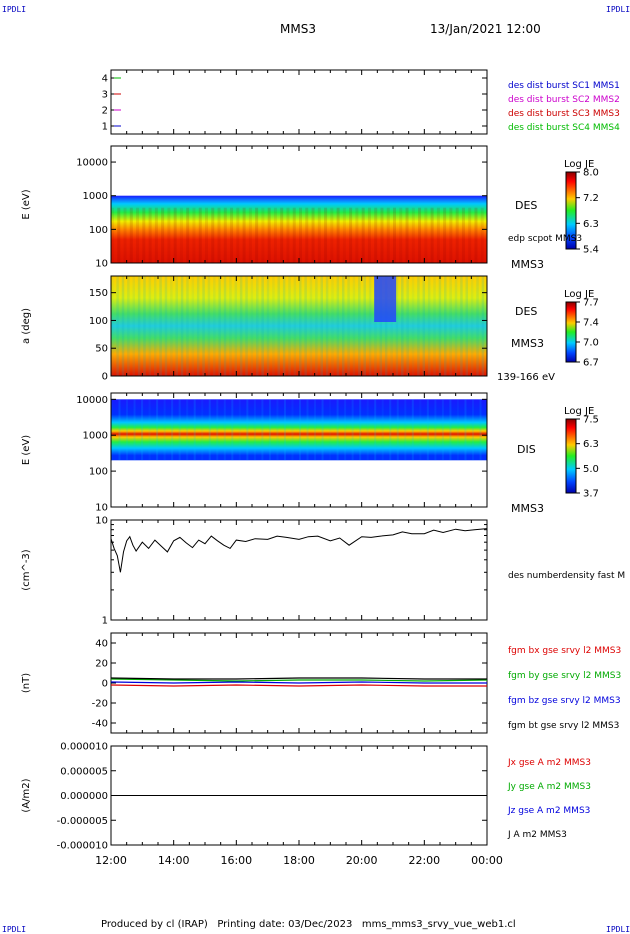 The width and height of the screenshot is (630, 934). I want to click on panel-label-des-pitch: DES, so click(526, 311).